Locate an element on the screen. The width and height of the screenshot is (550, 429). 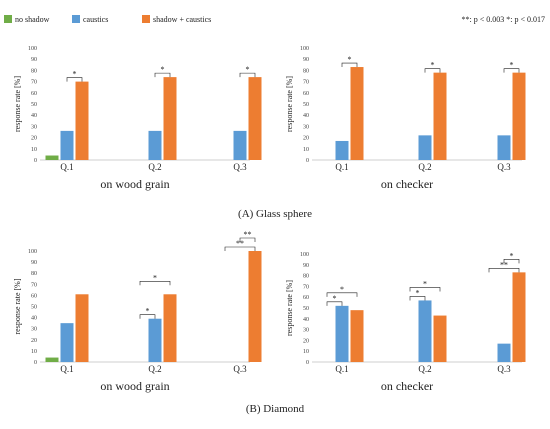
y-tick-label: 70 is located at coordinates (306, 287).